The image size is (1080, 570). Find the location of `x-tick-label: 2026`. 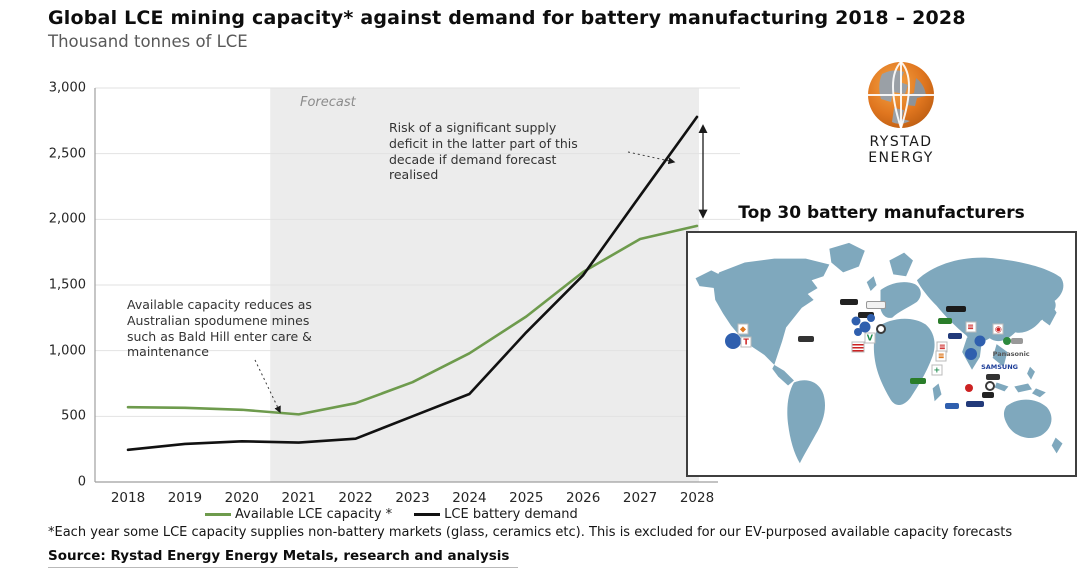

x-tick-label: 2026 is located at coordinates (583, 498).